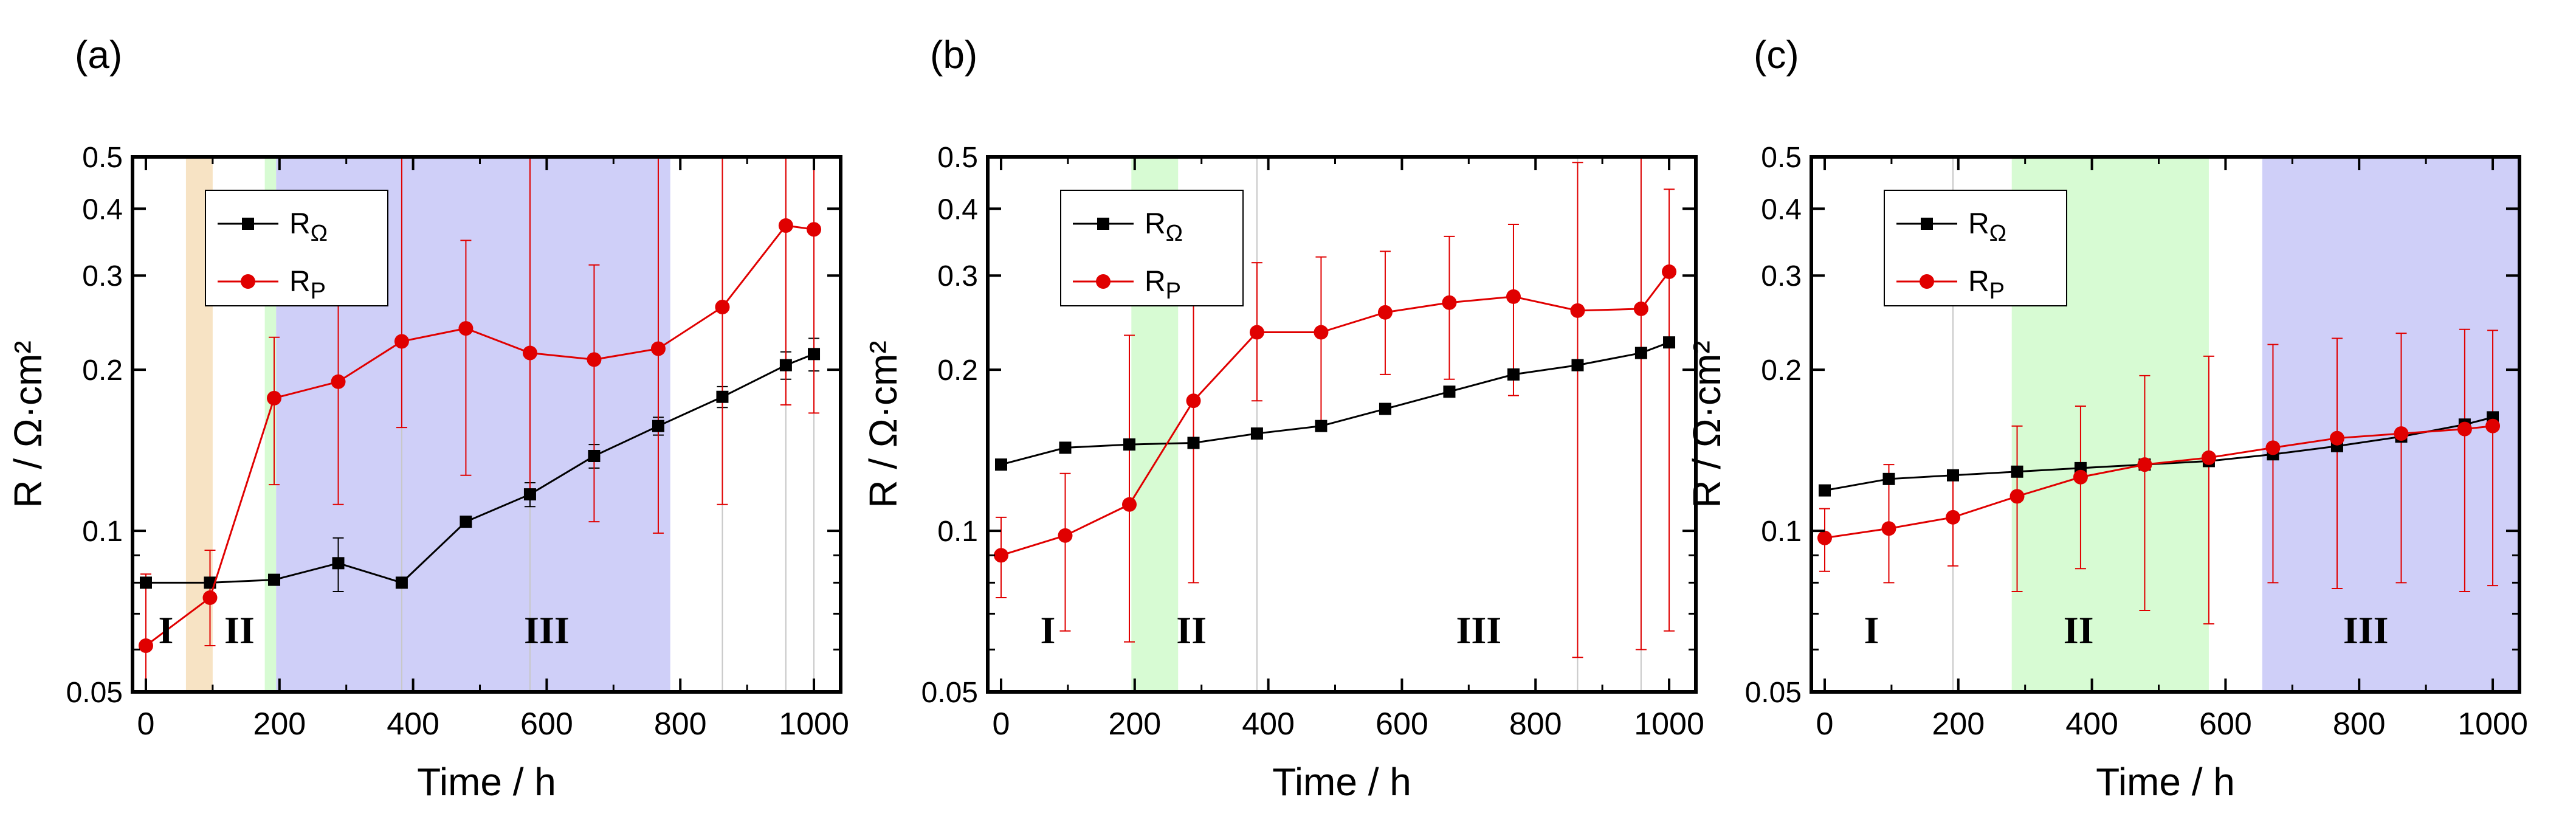 This screenshot has height=822, width=2576. What do you see at coordinates (1781, 276) in the screenshot?
I see `y-tick-label: 0.3` at bounding box center [1781, 276].